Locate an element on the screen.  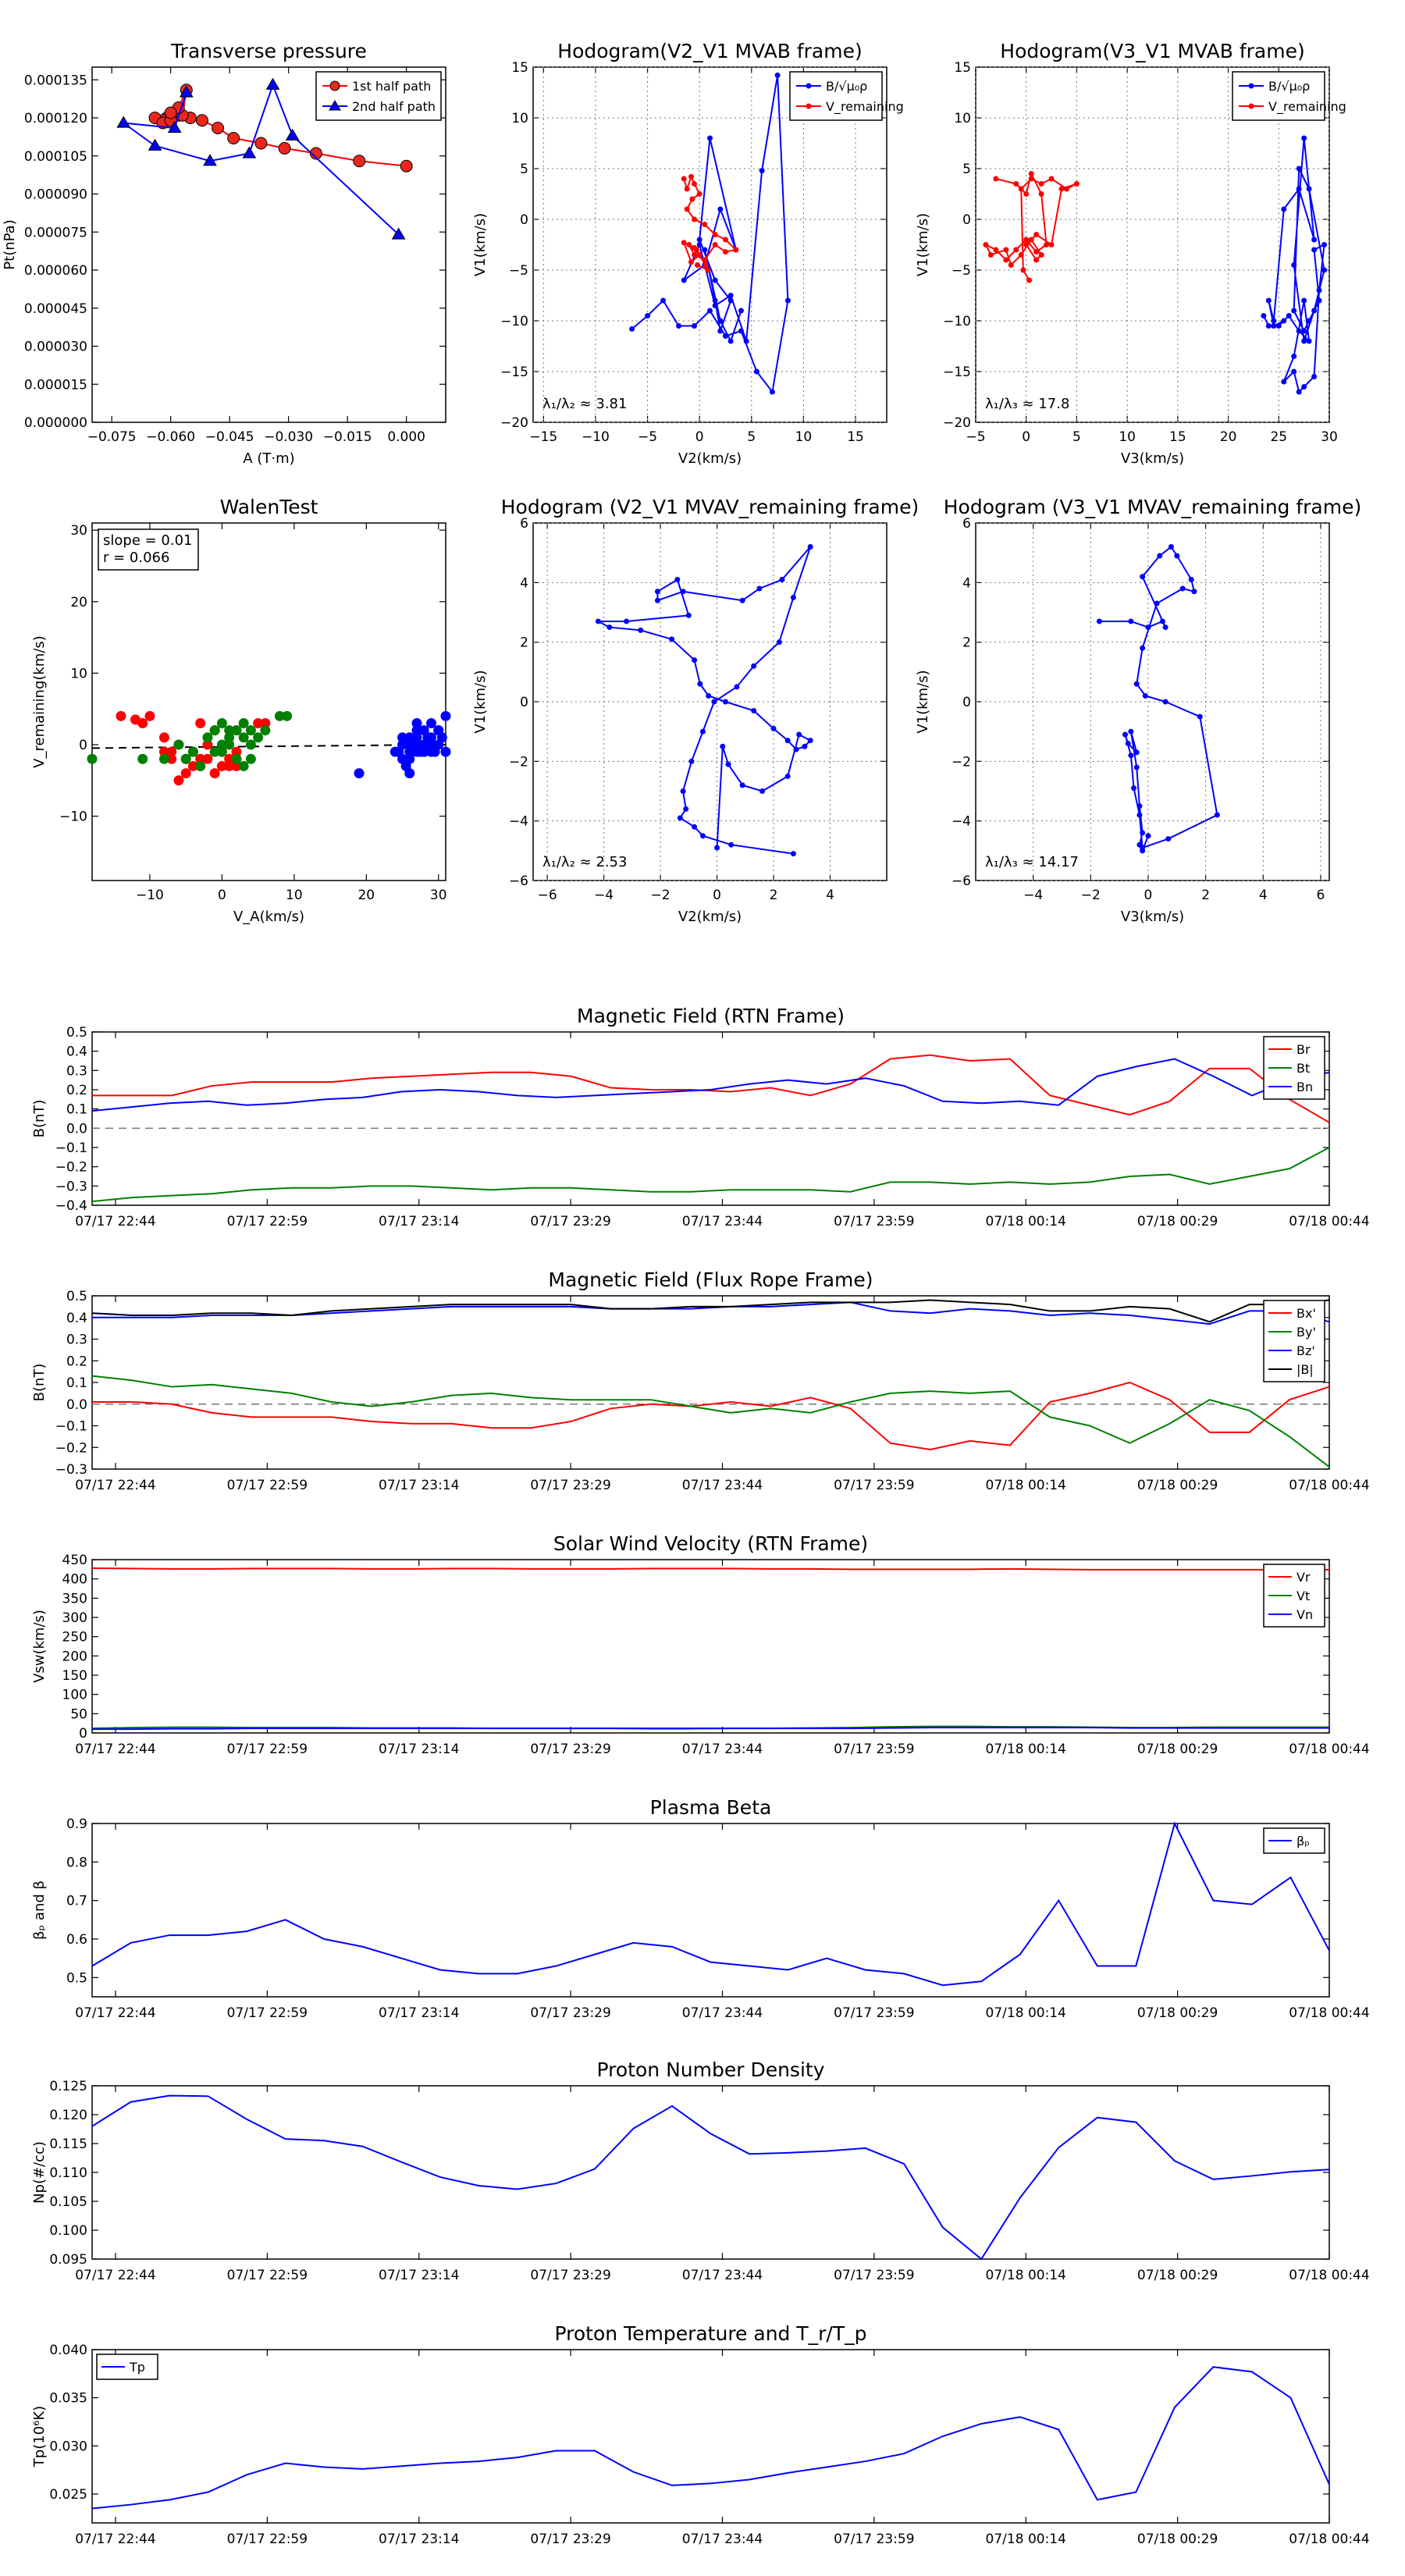
legend-label: B/√μ₀ρ is located at coordinates (1289, 86).